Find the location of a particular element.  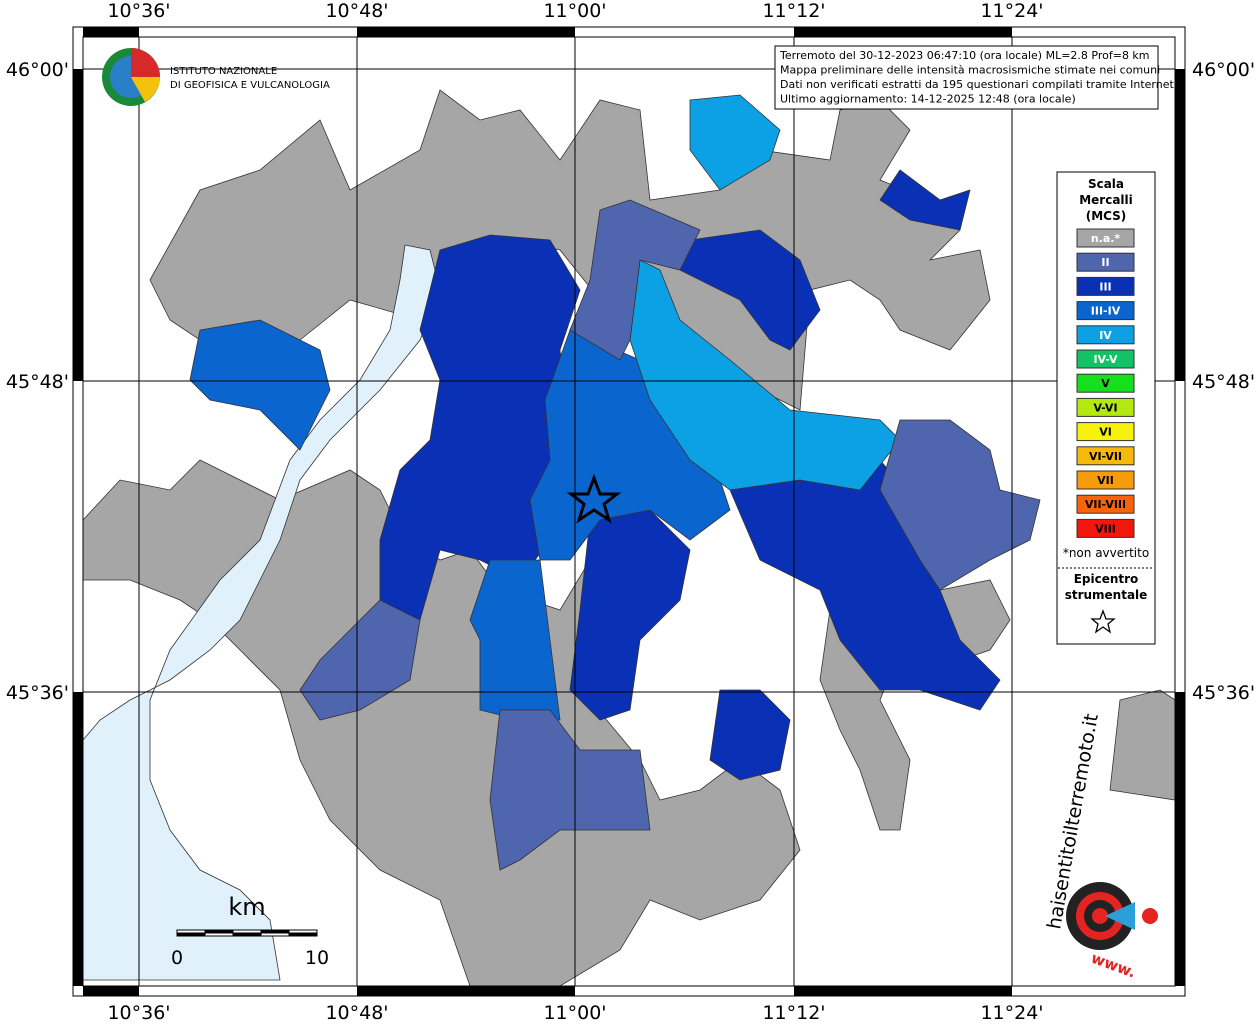

legend-note: *non avvertito is located at coordinates (1106, 553).